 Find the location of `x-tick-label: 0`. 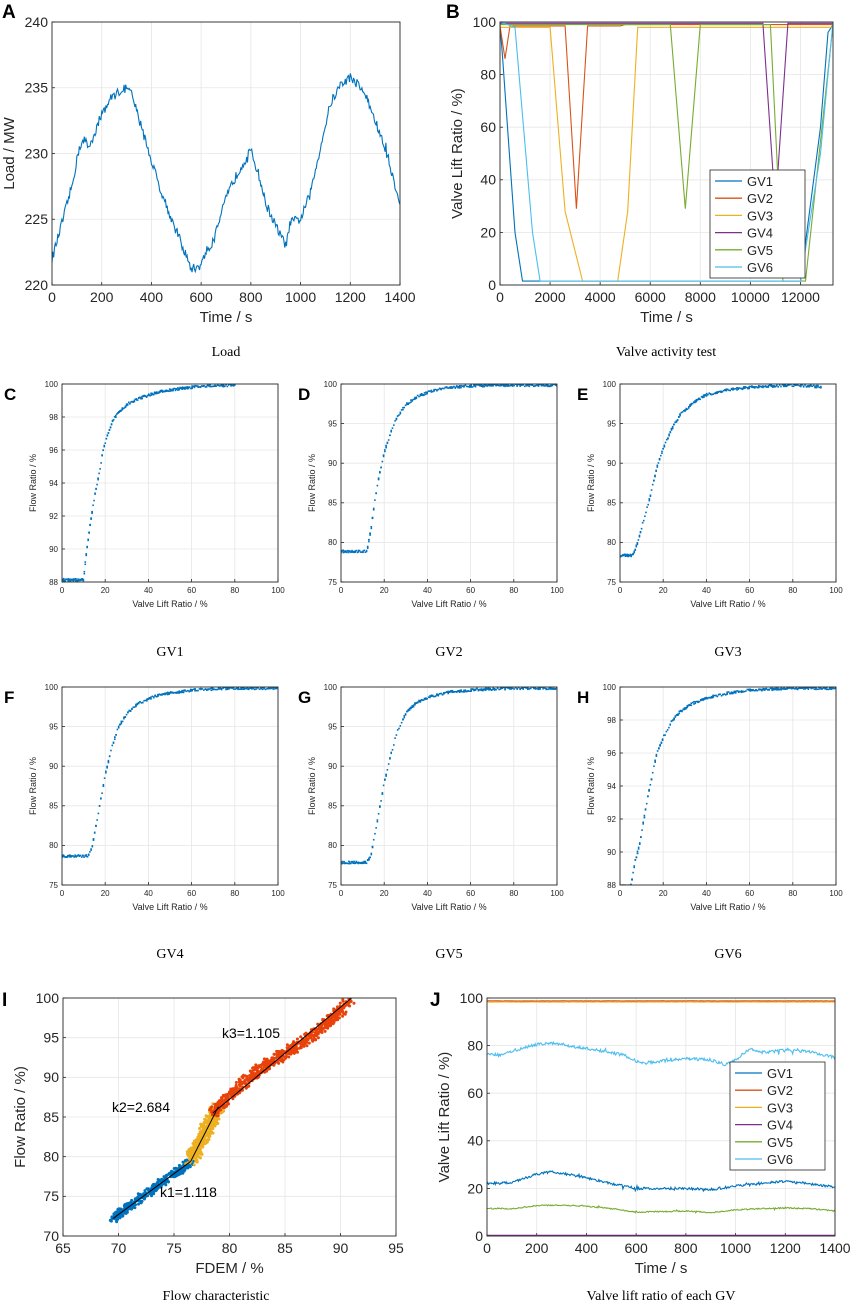

x-tick-label: 0 is located at coordinates (62, 893).